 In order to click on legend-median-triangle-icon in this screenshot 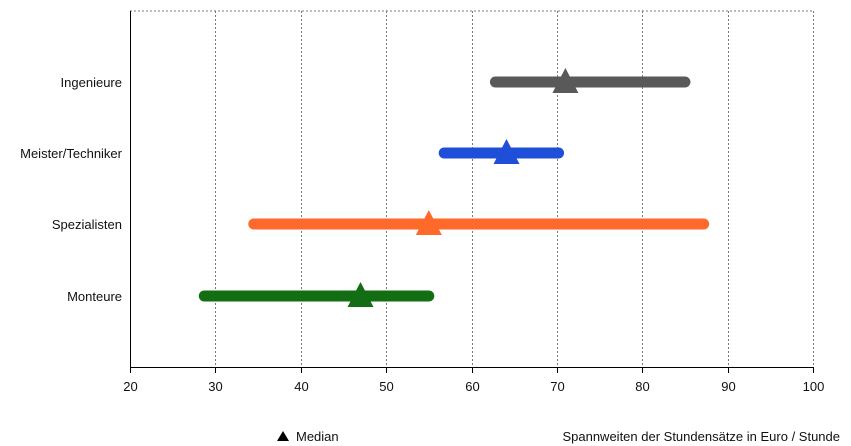, I will do `click(283, 436)`.